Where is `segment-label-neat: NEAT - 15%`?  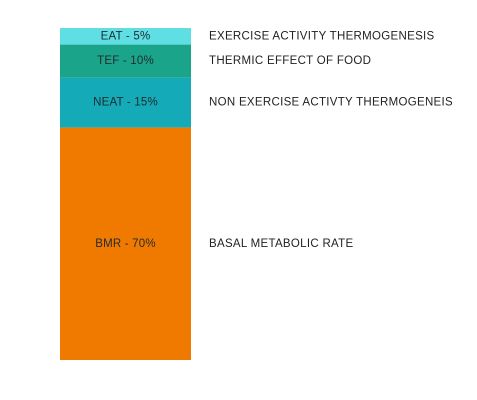 segment-label-neat: NEAT - 15% is located at coordinates (125, 103).